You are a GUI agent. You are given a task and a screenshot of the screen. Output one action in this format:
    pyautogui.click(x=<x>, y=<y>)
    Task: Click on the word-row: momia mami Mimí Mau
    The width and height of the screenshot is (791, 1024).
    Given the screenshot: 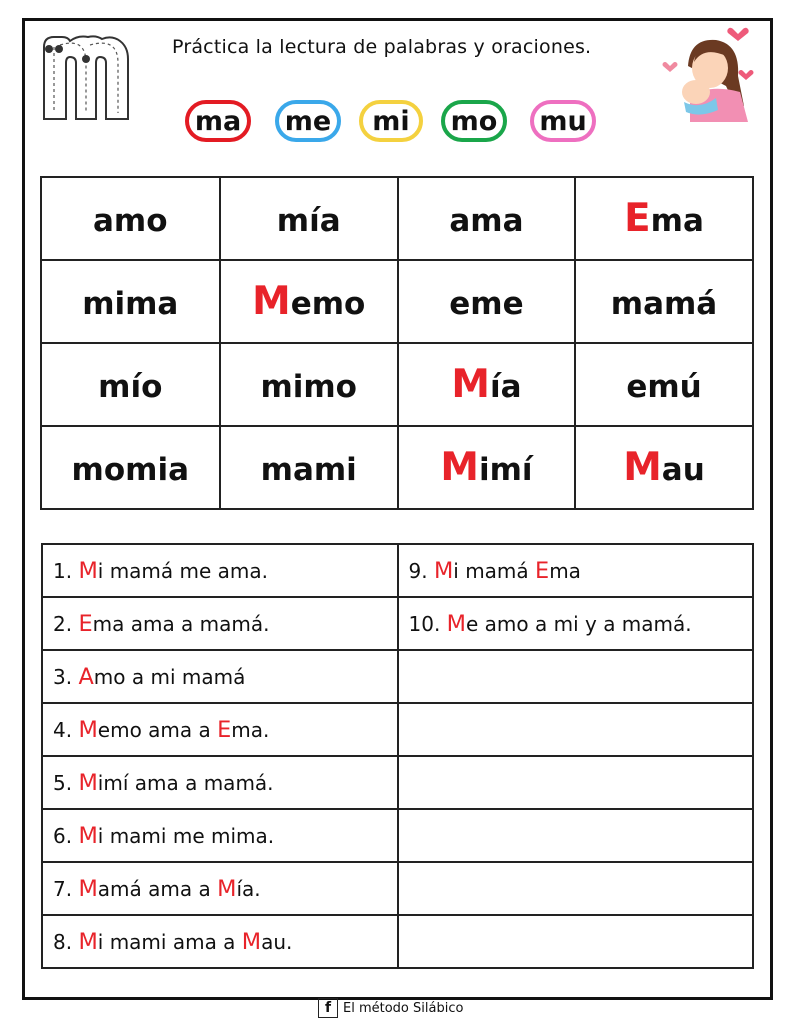 What is the action you would take?
    pyautogui.click(x=397, y=467)
    